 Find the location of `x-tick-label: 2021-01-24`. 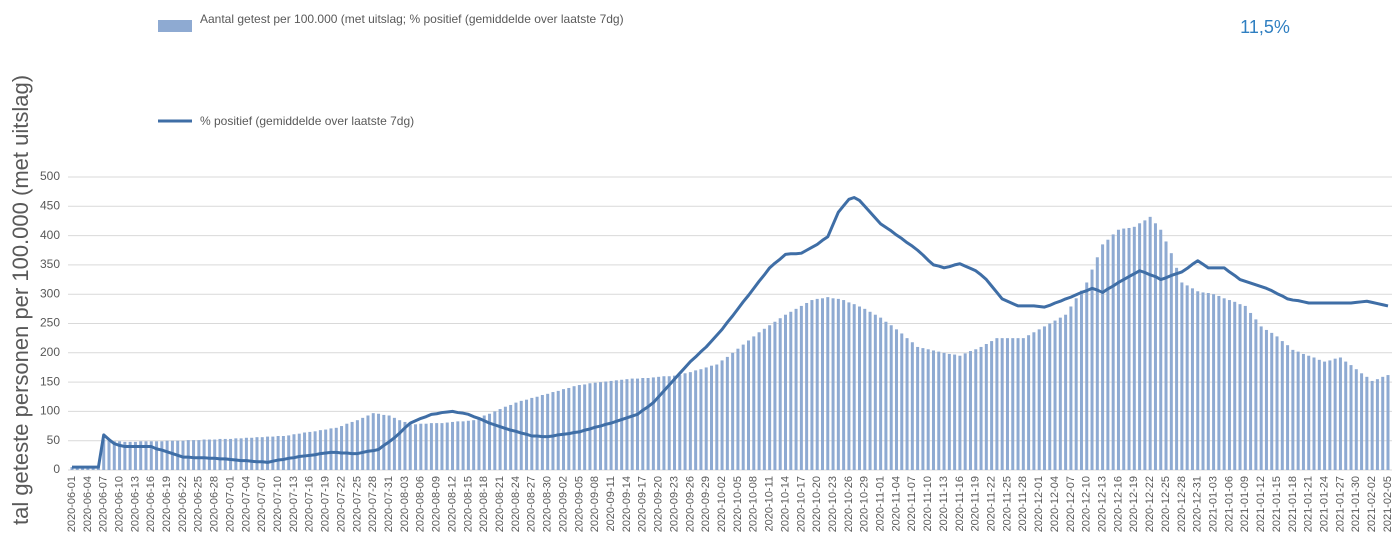

x-tick-label: 2021-01-24 is located at coordinates (1324, 504).